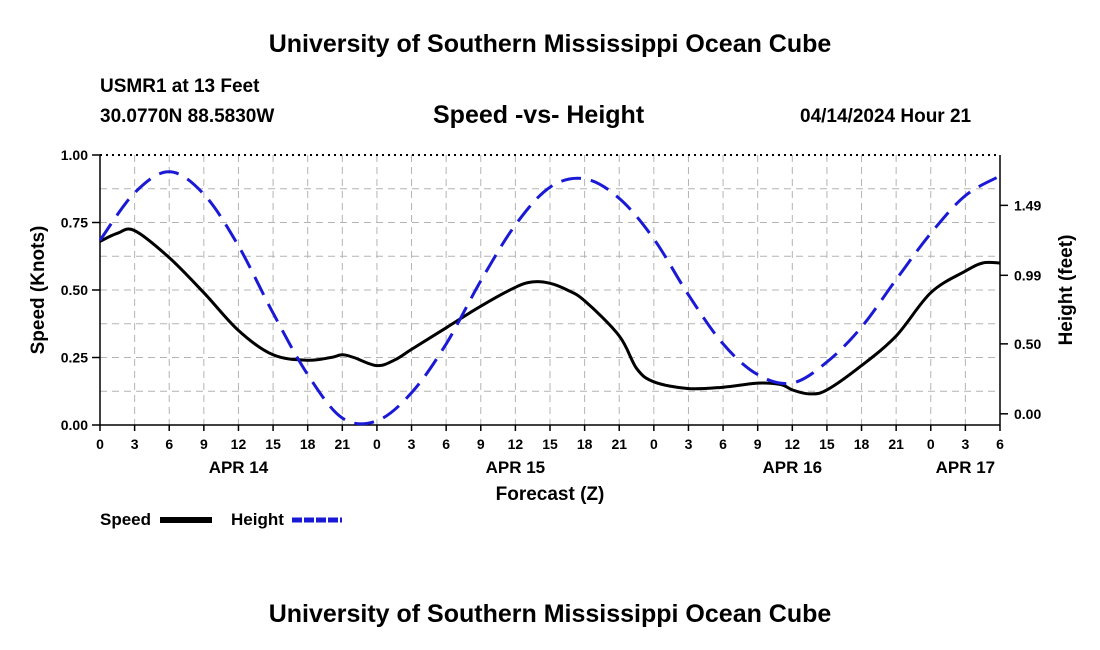 The image size is (1100, 650). Describe the element at coordinates (74, 425) in the screenshot. I see `y-tick-label-left: 0.00` at that location.